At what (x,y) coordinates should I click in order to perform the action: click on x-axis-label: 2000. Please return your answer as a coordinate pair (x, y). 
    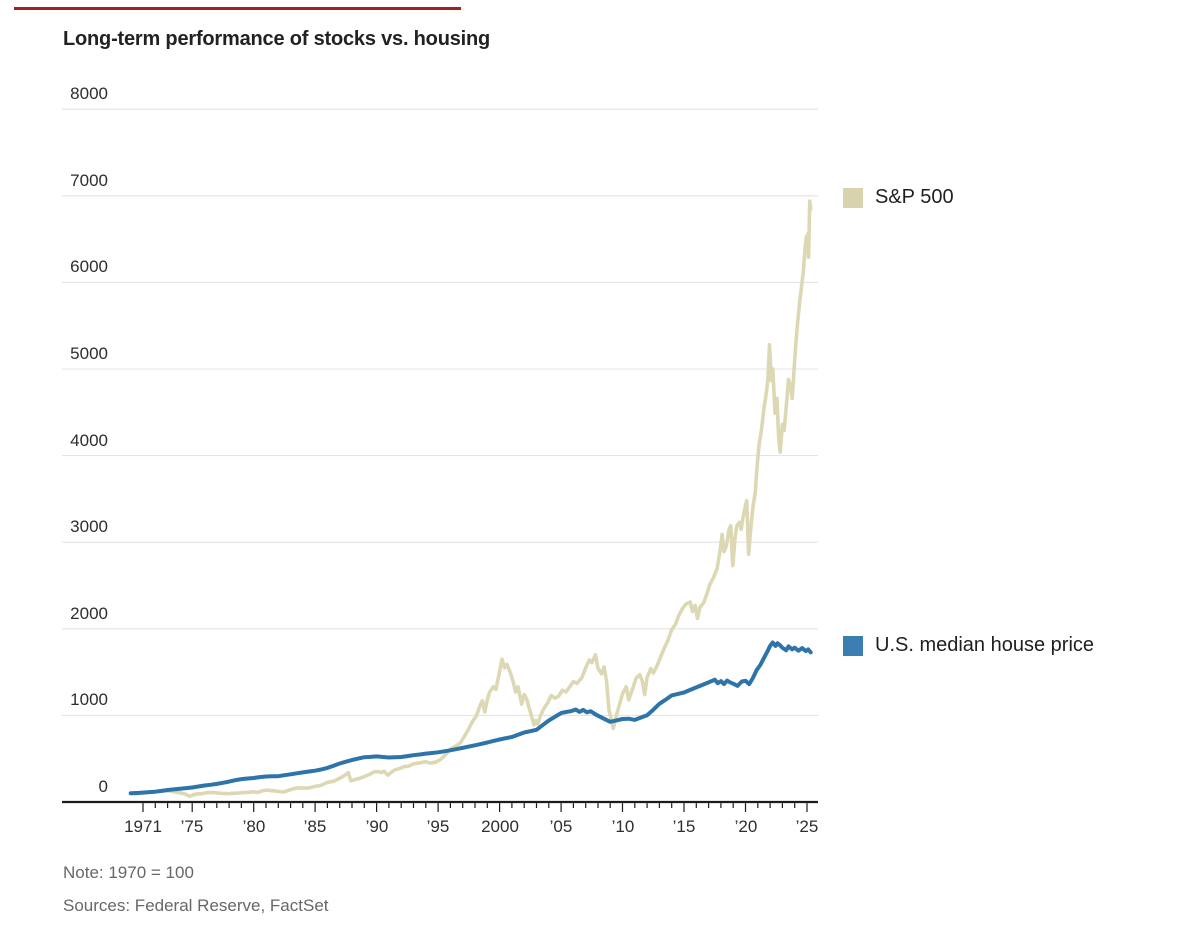
    Looking at the image, I should click on (500, 826).